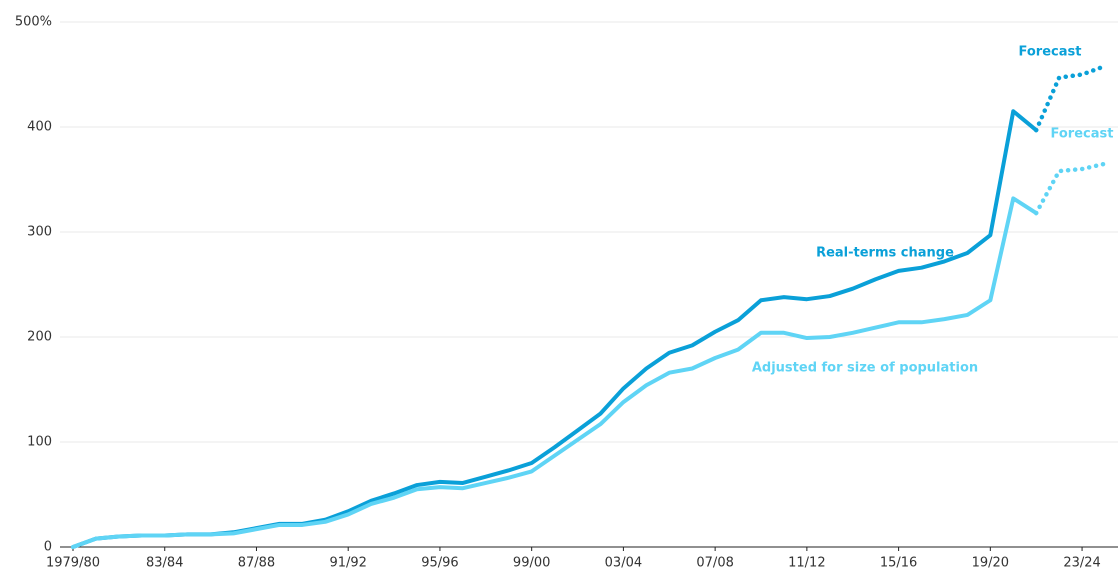  What do you see at coordinates (885, 253) in the screenshot?
I see `series-label: Real-terms change` at bounding box center [885, 253].